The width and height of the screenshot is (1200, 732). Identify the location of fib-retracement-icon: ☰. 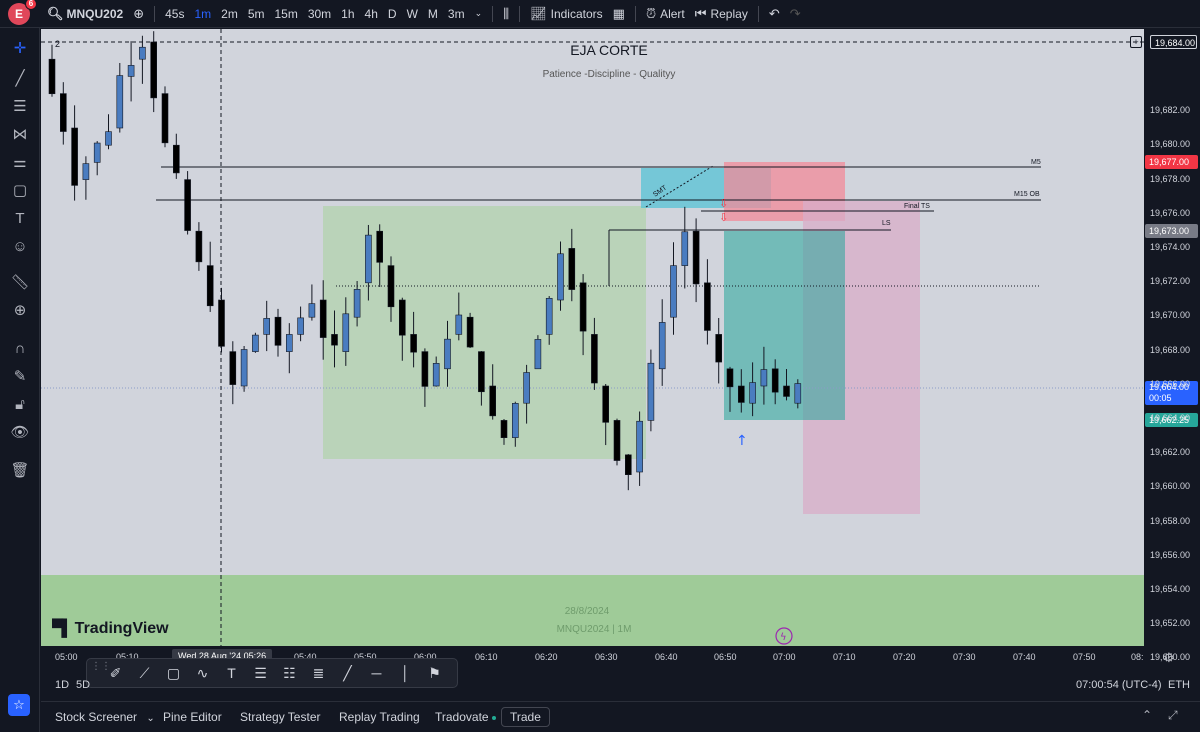
(260, 672).